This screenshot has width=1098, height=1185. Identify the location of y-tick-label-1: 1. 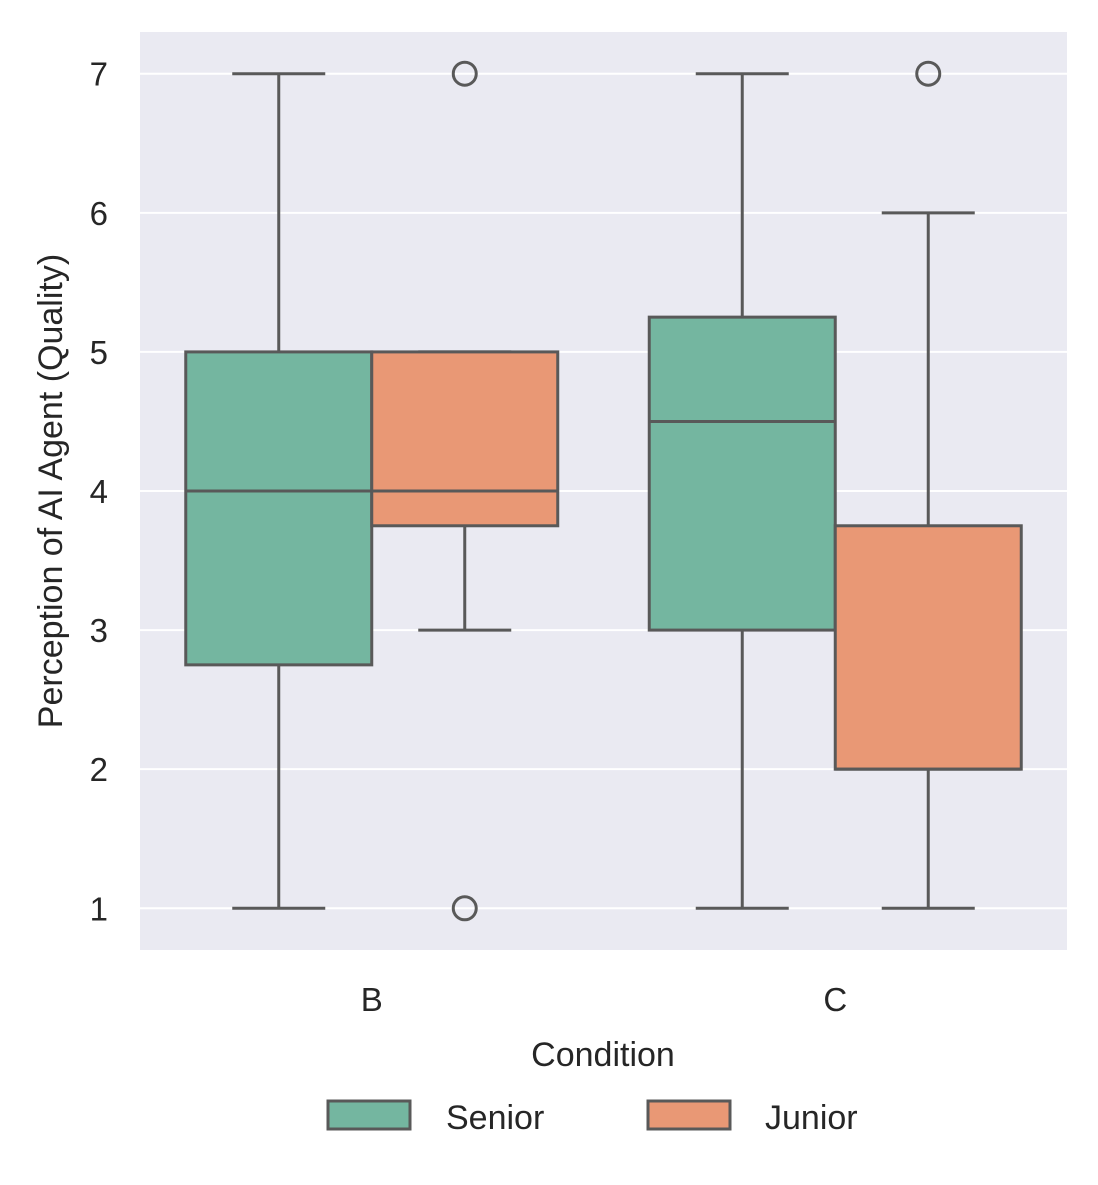
(99, 908).